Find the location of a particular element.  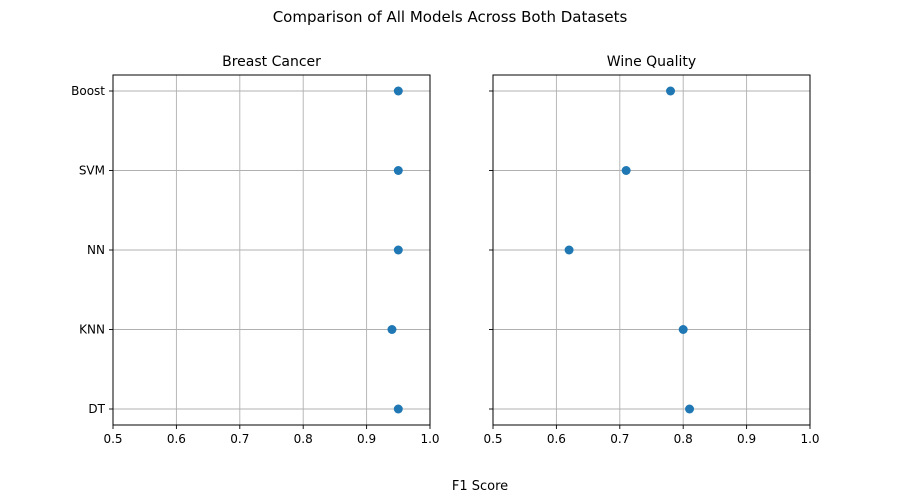

subplot-title: Wine Quality is located at coordinates (651, 62).